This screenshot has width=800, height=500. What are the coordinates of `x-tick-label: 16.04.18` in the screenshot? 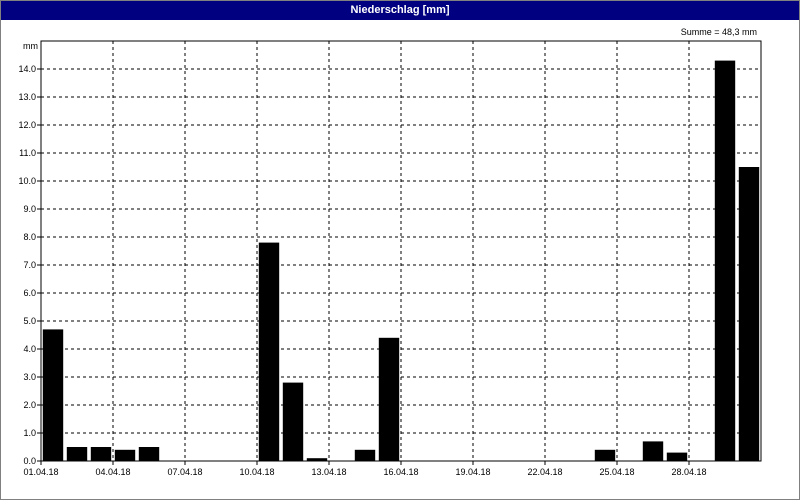 It's located at (400, 472).